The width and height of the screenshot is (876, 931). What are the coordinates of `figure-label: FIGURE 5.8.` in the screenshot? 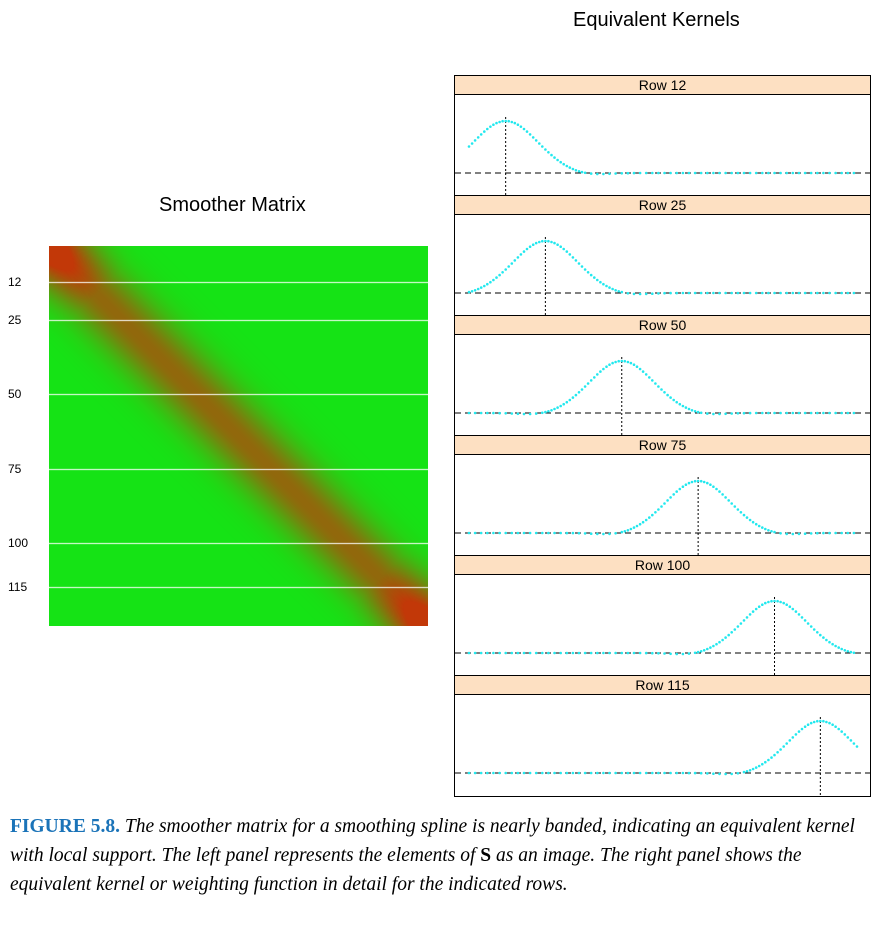 It's located at (65, 826).